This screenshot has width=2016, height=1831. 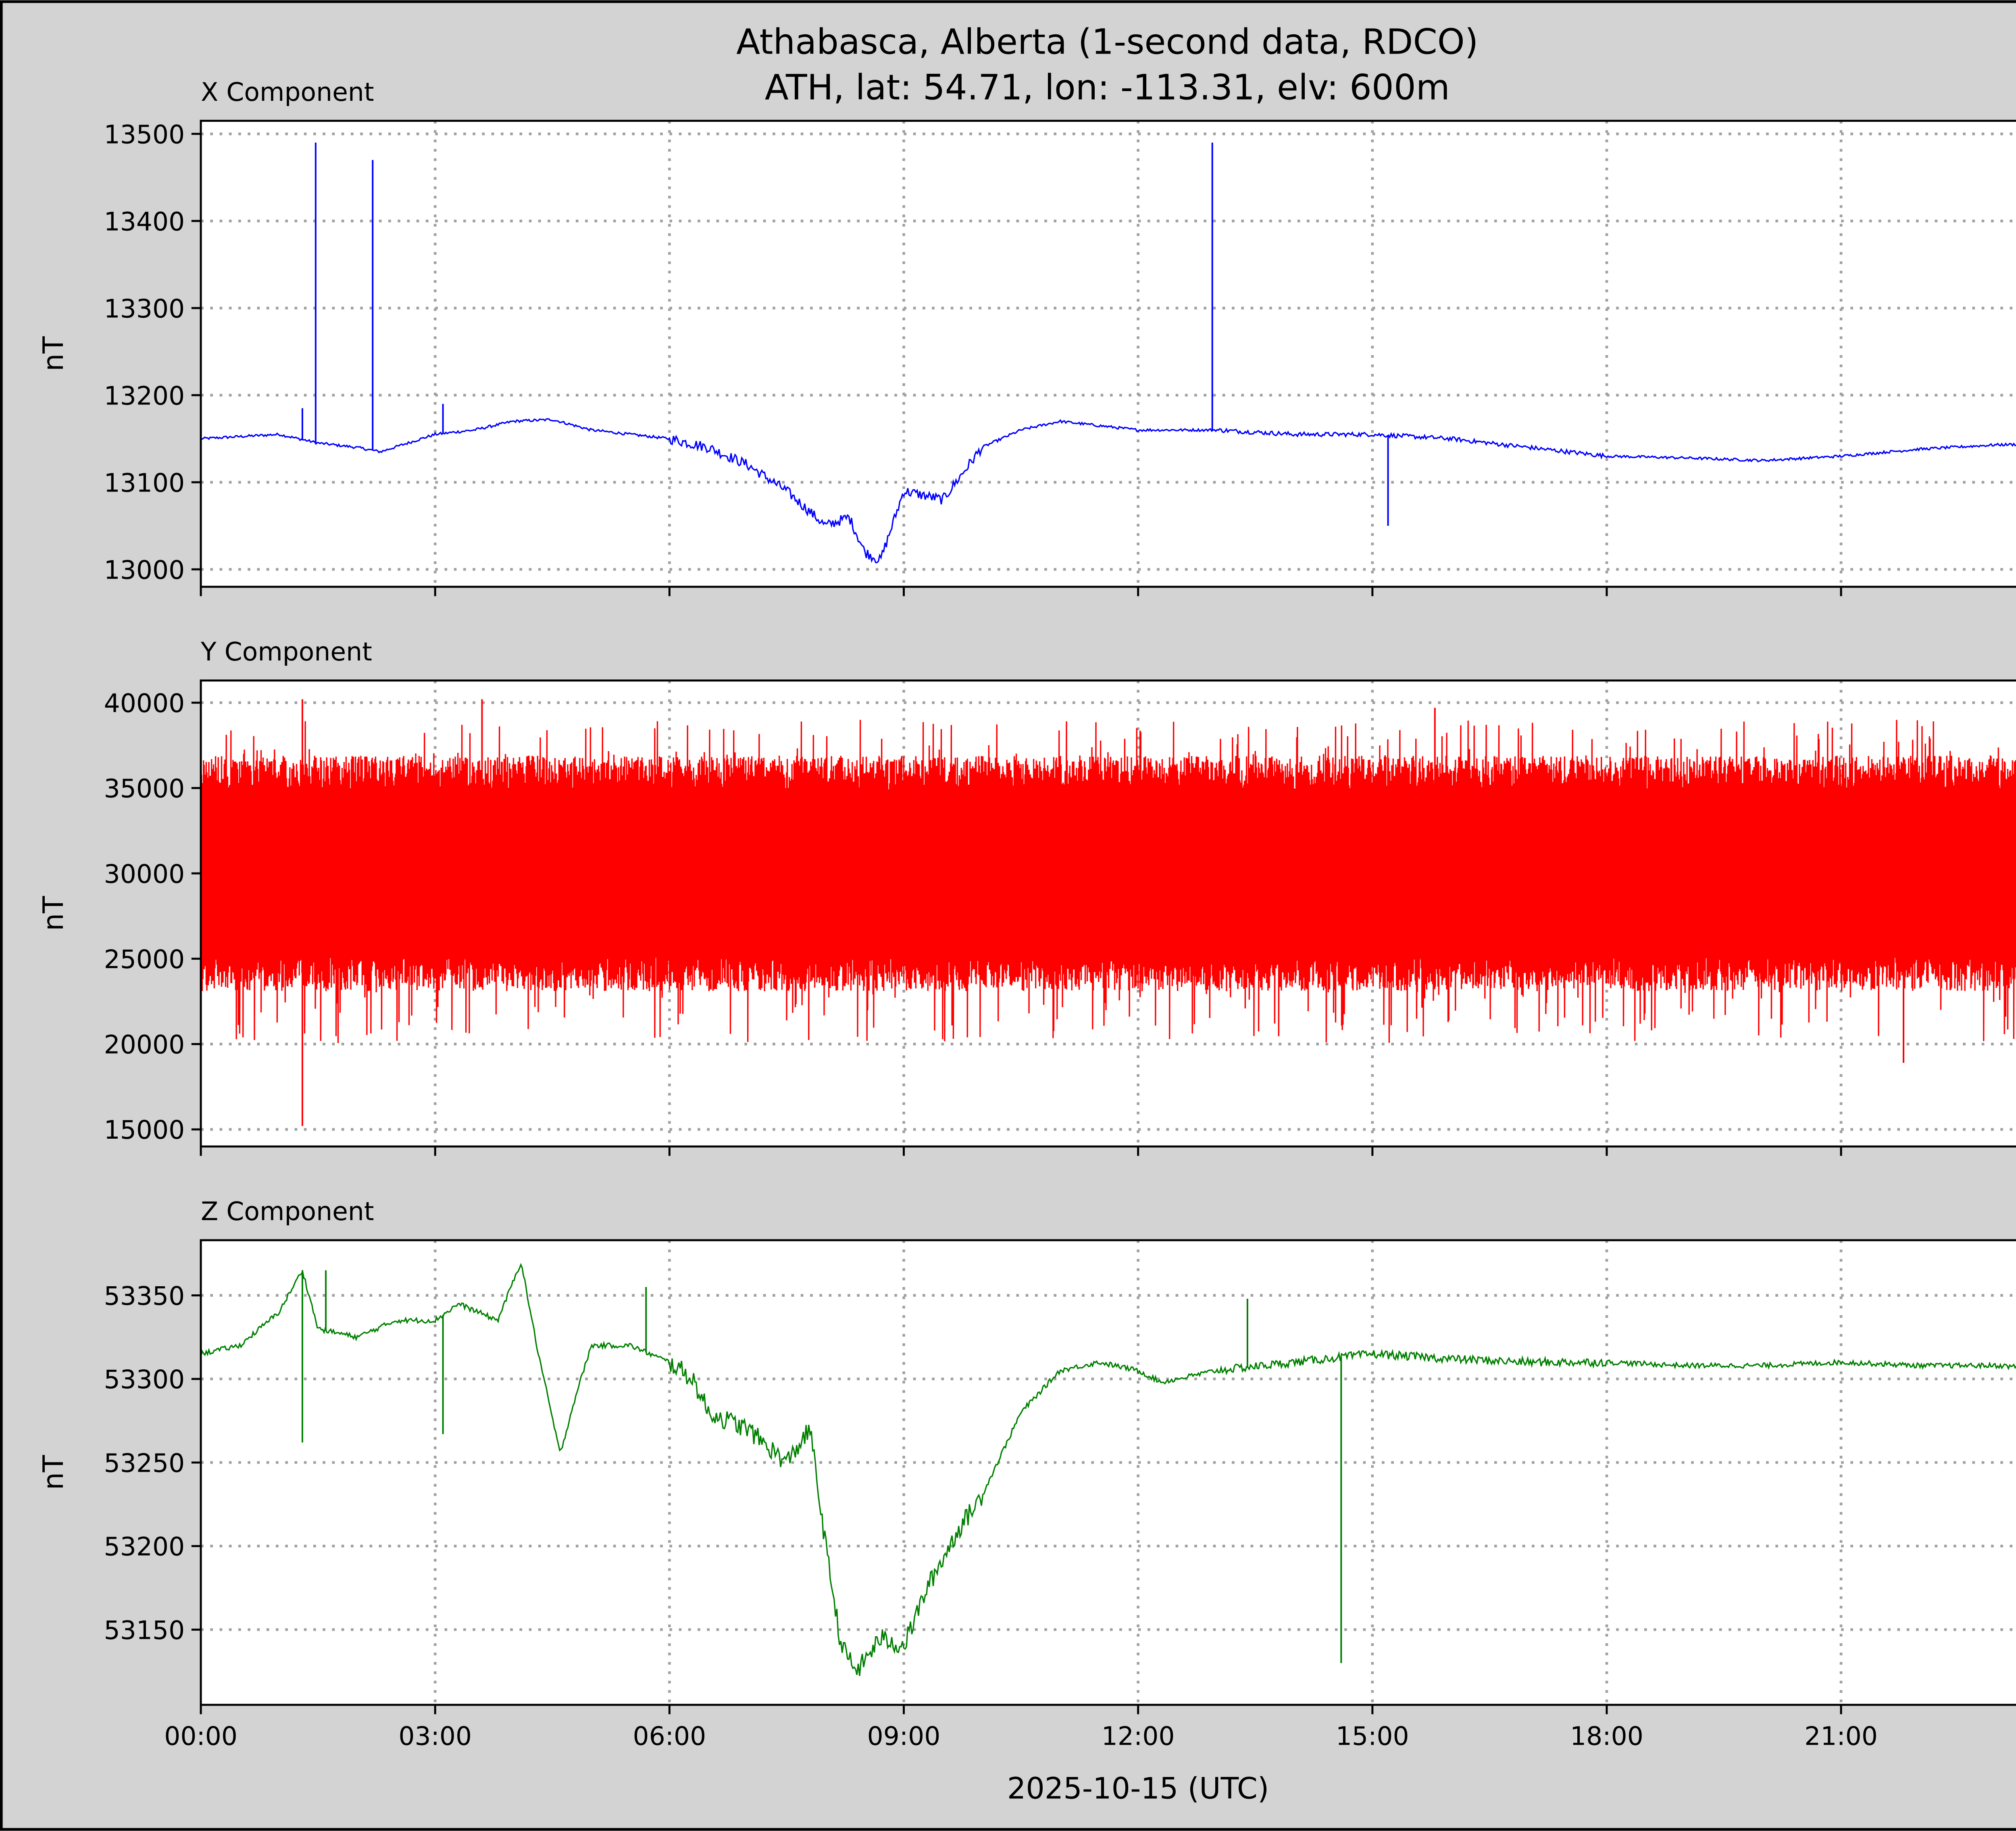 What do you see at coordinates (287, 92) in the screenshot?
I see `panel-title: X Component` at bounding box center [287, 92].